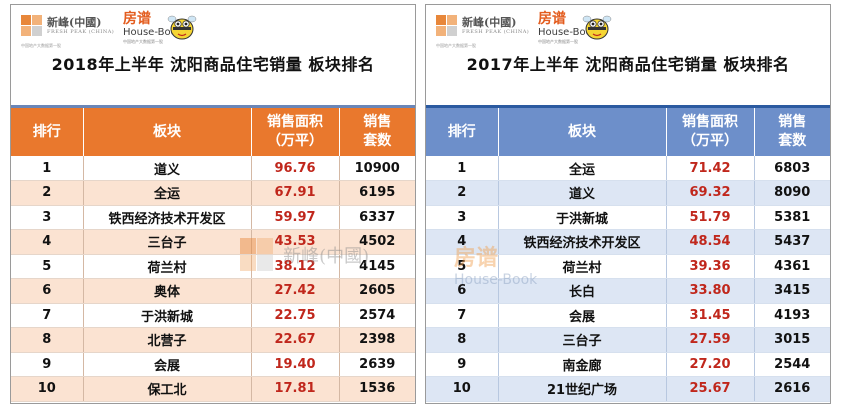 The height and width of the screenshot is (408, 841). I want to click on area-cell: 71.42, so click(710, 168).